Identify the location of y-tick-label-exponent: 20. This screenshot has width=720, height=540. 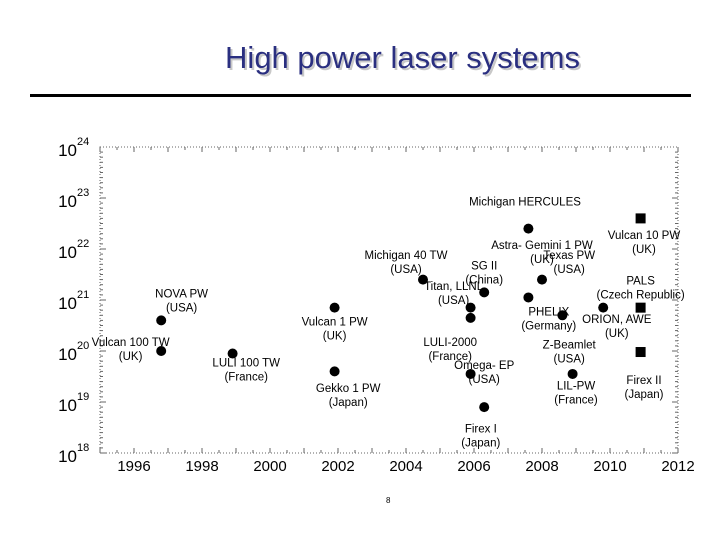
(83, 346).